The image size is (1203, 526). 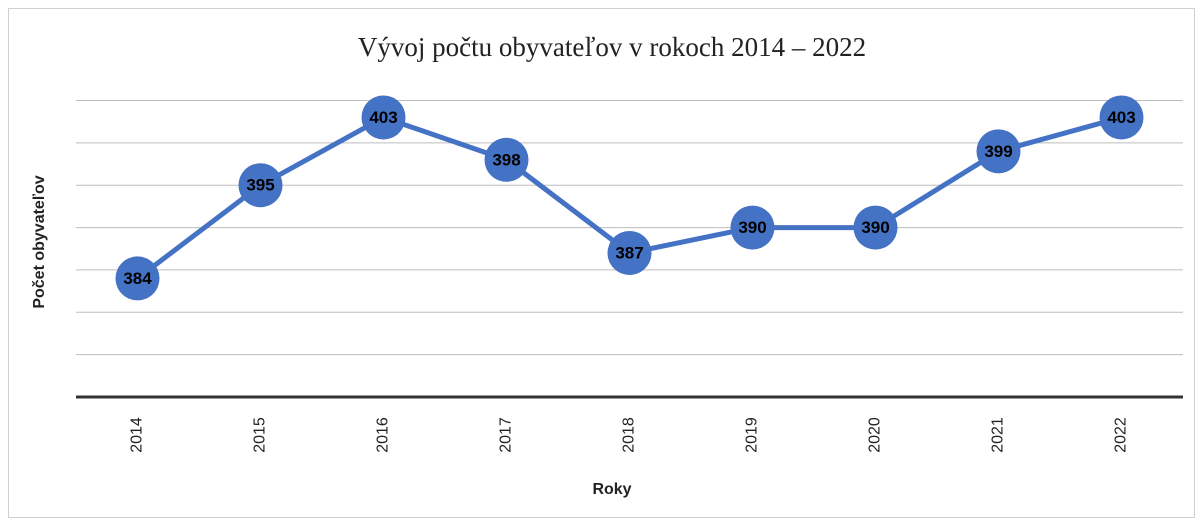 I want to click on x-tick-label: 2015, so click(x=260, y=435).